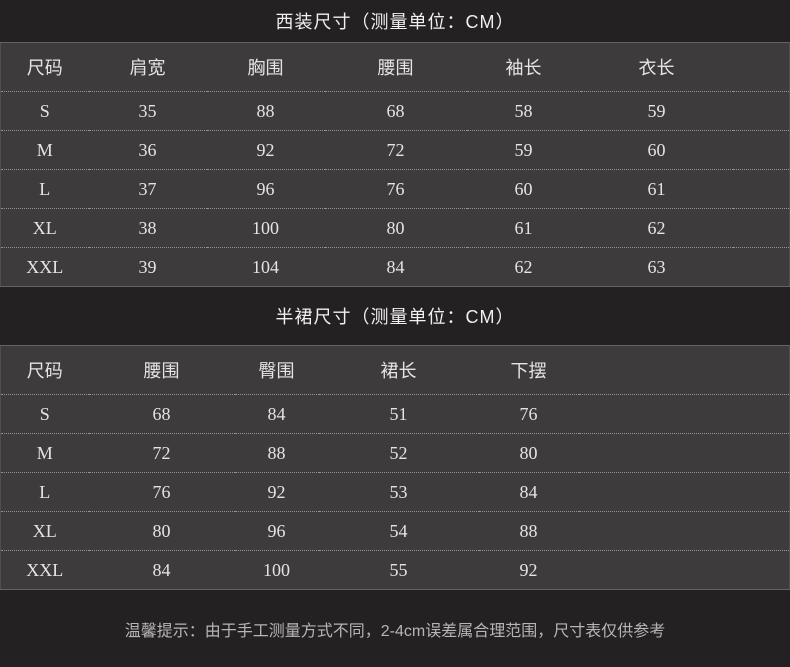 The width and height of the screenshot is (790, 667). What do you see at coordinates (147, 267) in the screenshot?
I see `value-cell: 39` at bounding box center [147, 267].